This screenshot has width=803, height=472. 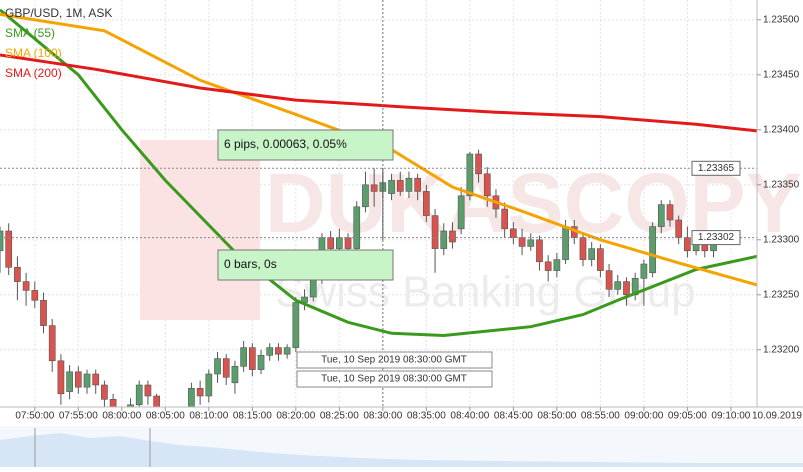 I want to click on y-tick-label: 1.23300, so click(x=781, y=239).